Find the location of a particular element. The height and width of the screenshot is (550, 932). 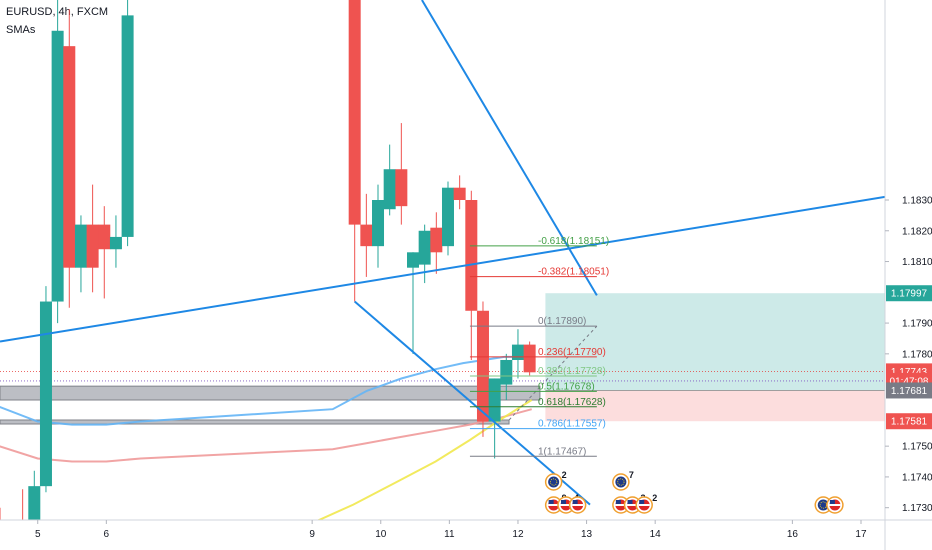

event-count: 7 is located at coordinates (631, 475).